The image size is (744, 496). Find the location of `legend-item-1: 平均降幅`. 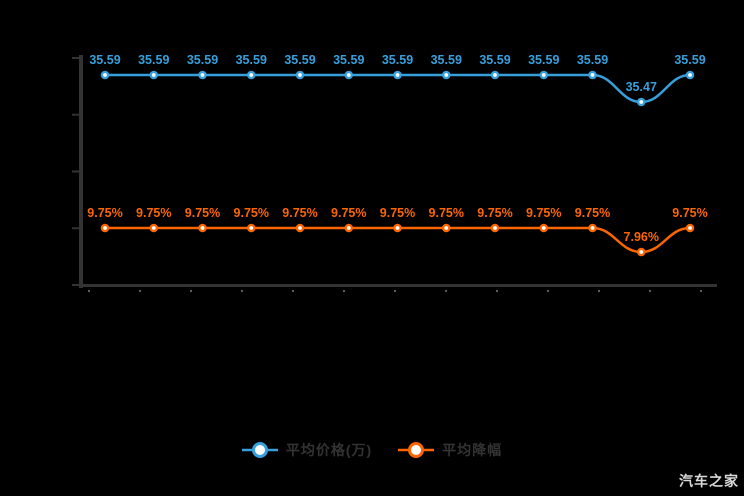

legend-item-1: 平均降幅 is located at coordinates (450, 450).